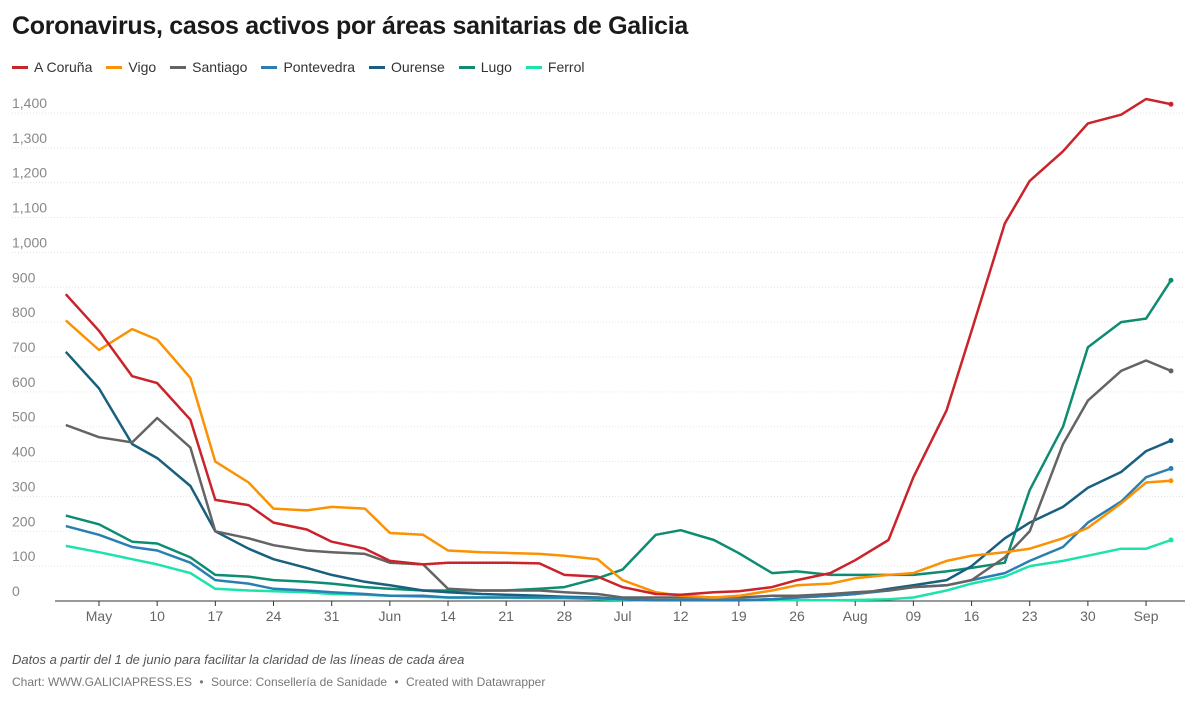 The image size is (1199, 709). I want to click on y-tick-label: 1,400, so click(29, 103).